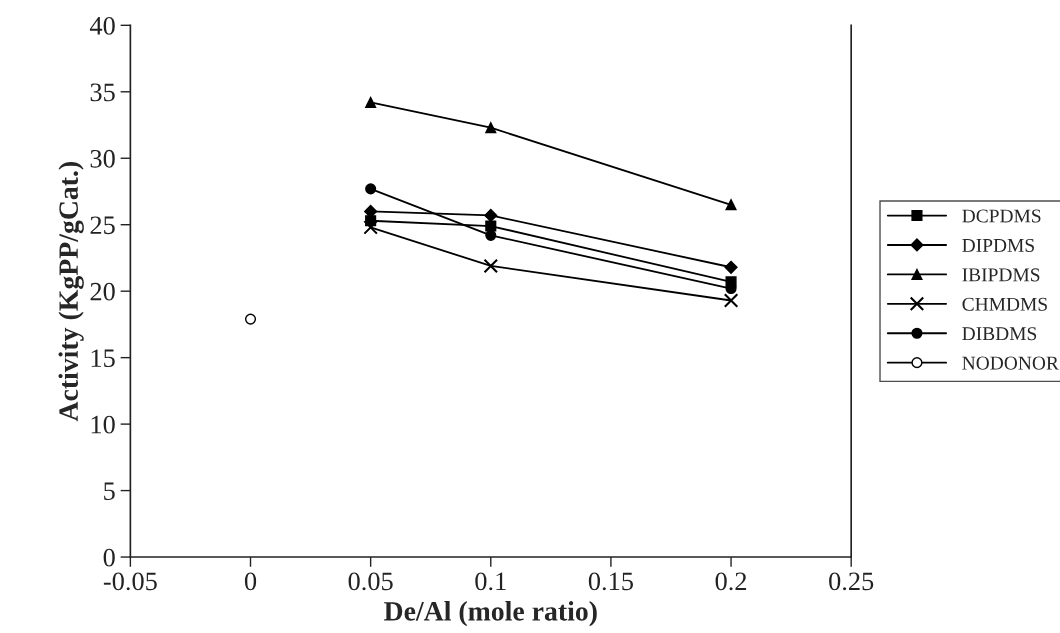 The width and height of the screenshot is (1060, 633). What do you see at coordinates (370, 581) in the screenshot?
I see `x-tick-label: 0.05` at bounding box center [370, 581].